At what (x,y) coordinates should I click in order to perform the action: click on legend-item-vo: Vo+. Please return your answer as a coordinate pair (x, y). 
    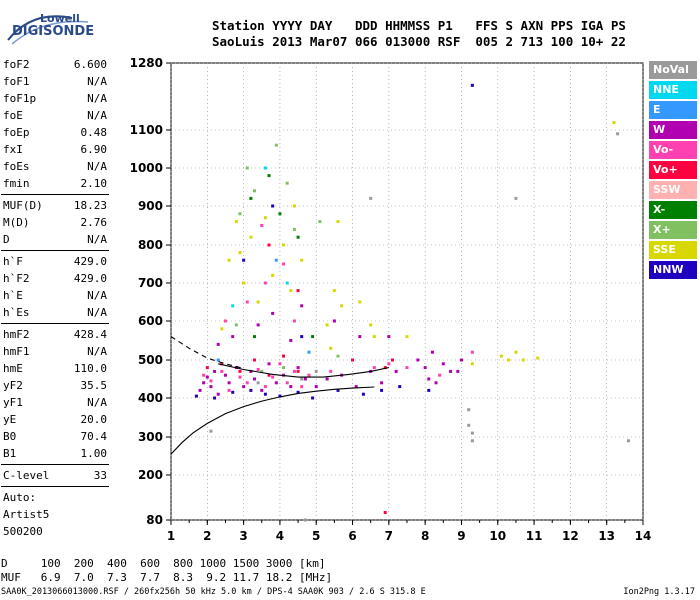
    Looking at the image, I should click on (673, 170).